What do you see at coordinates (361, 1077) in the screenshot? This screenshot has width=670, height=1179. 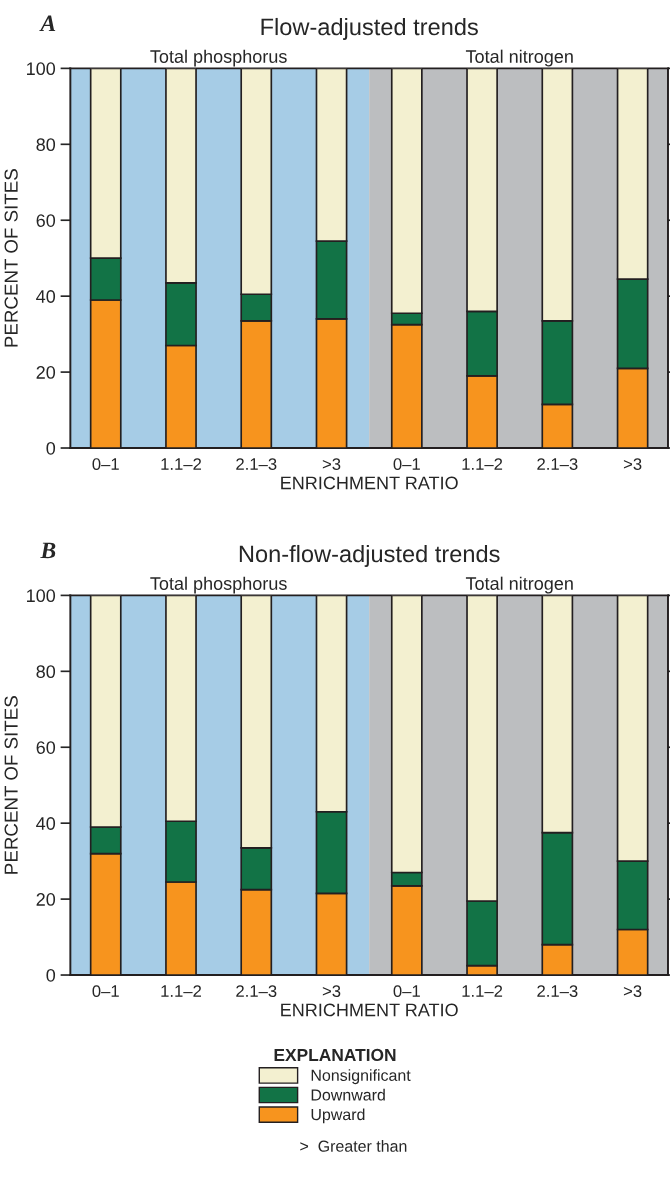 I see `legend-label: Nonsignificant` at bounding box center [361, 1077].